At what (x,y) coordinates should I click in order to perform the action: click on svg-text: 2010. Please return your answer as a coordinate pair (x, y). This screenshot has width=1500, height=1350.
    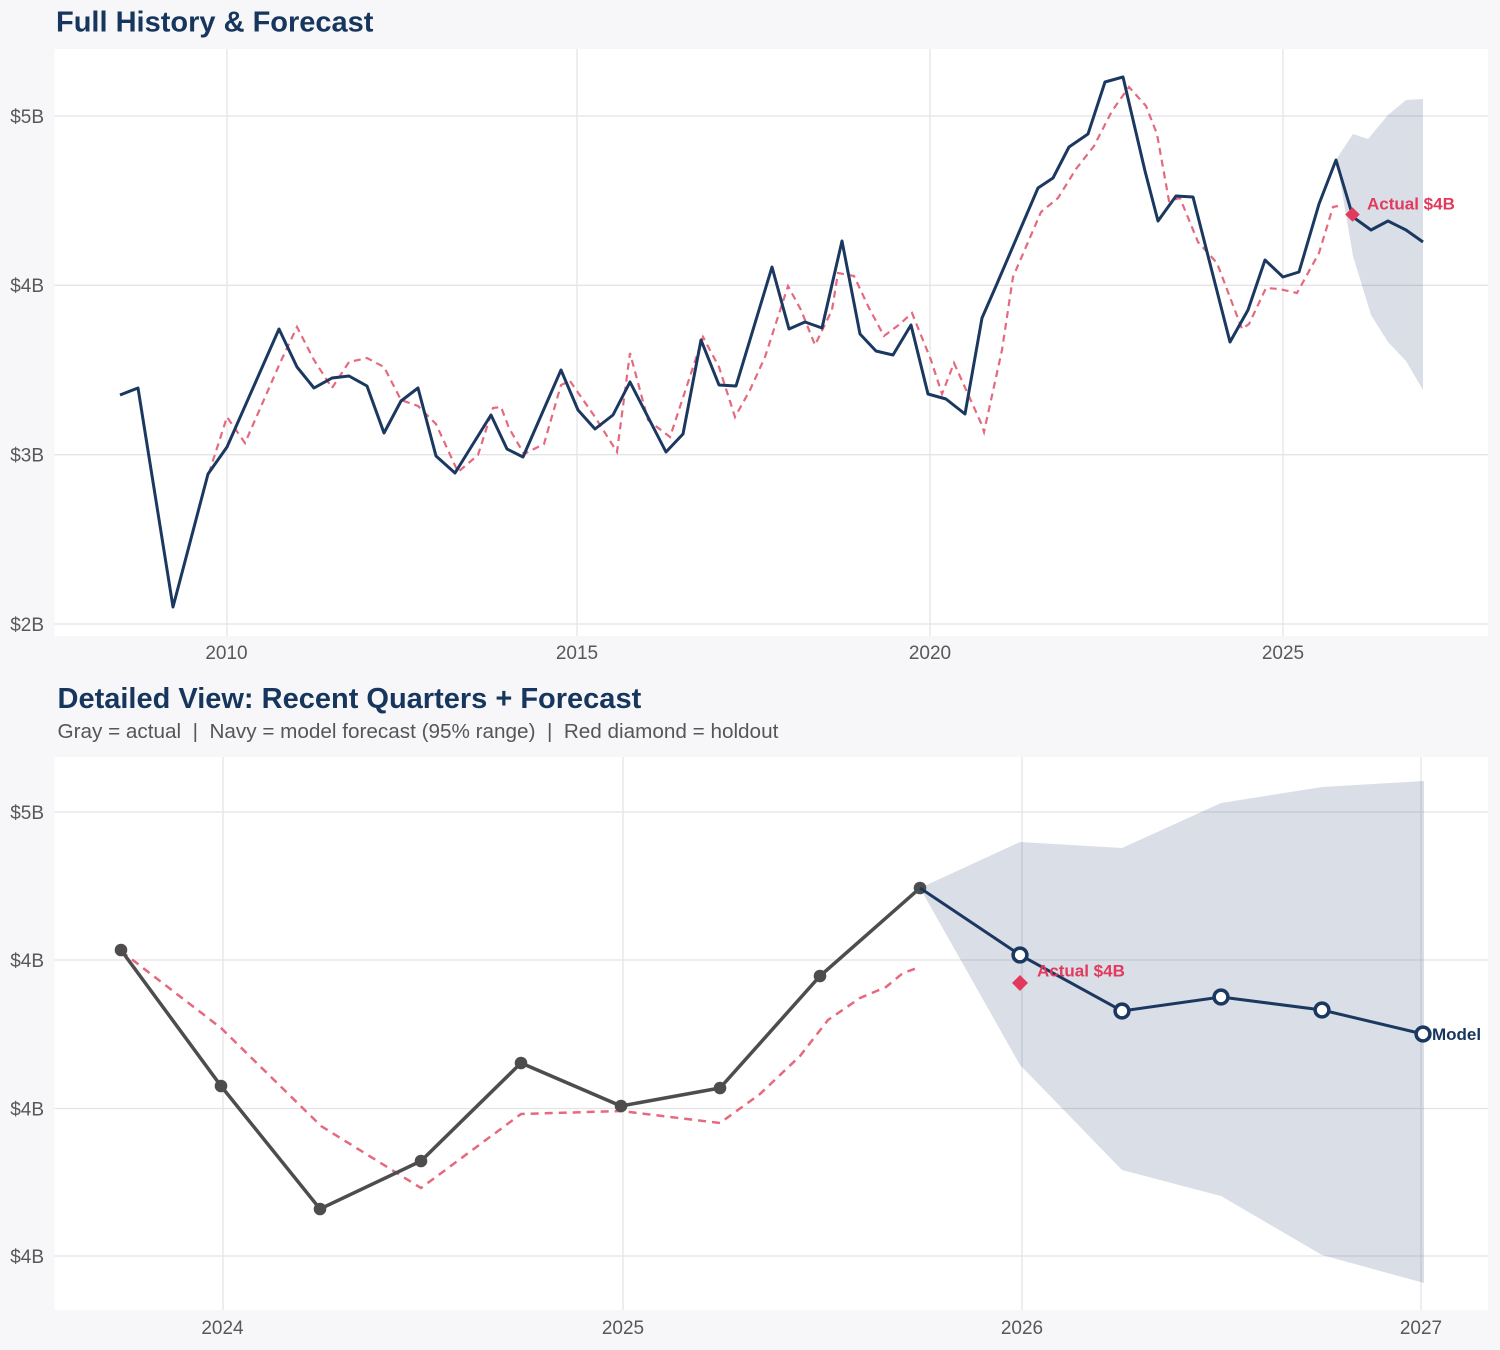
    Looking at the image, I should click on (226, 653).